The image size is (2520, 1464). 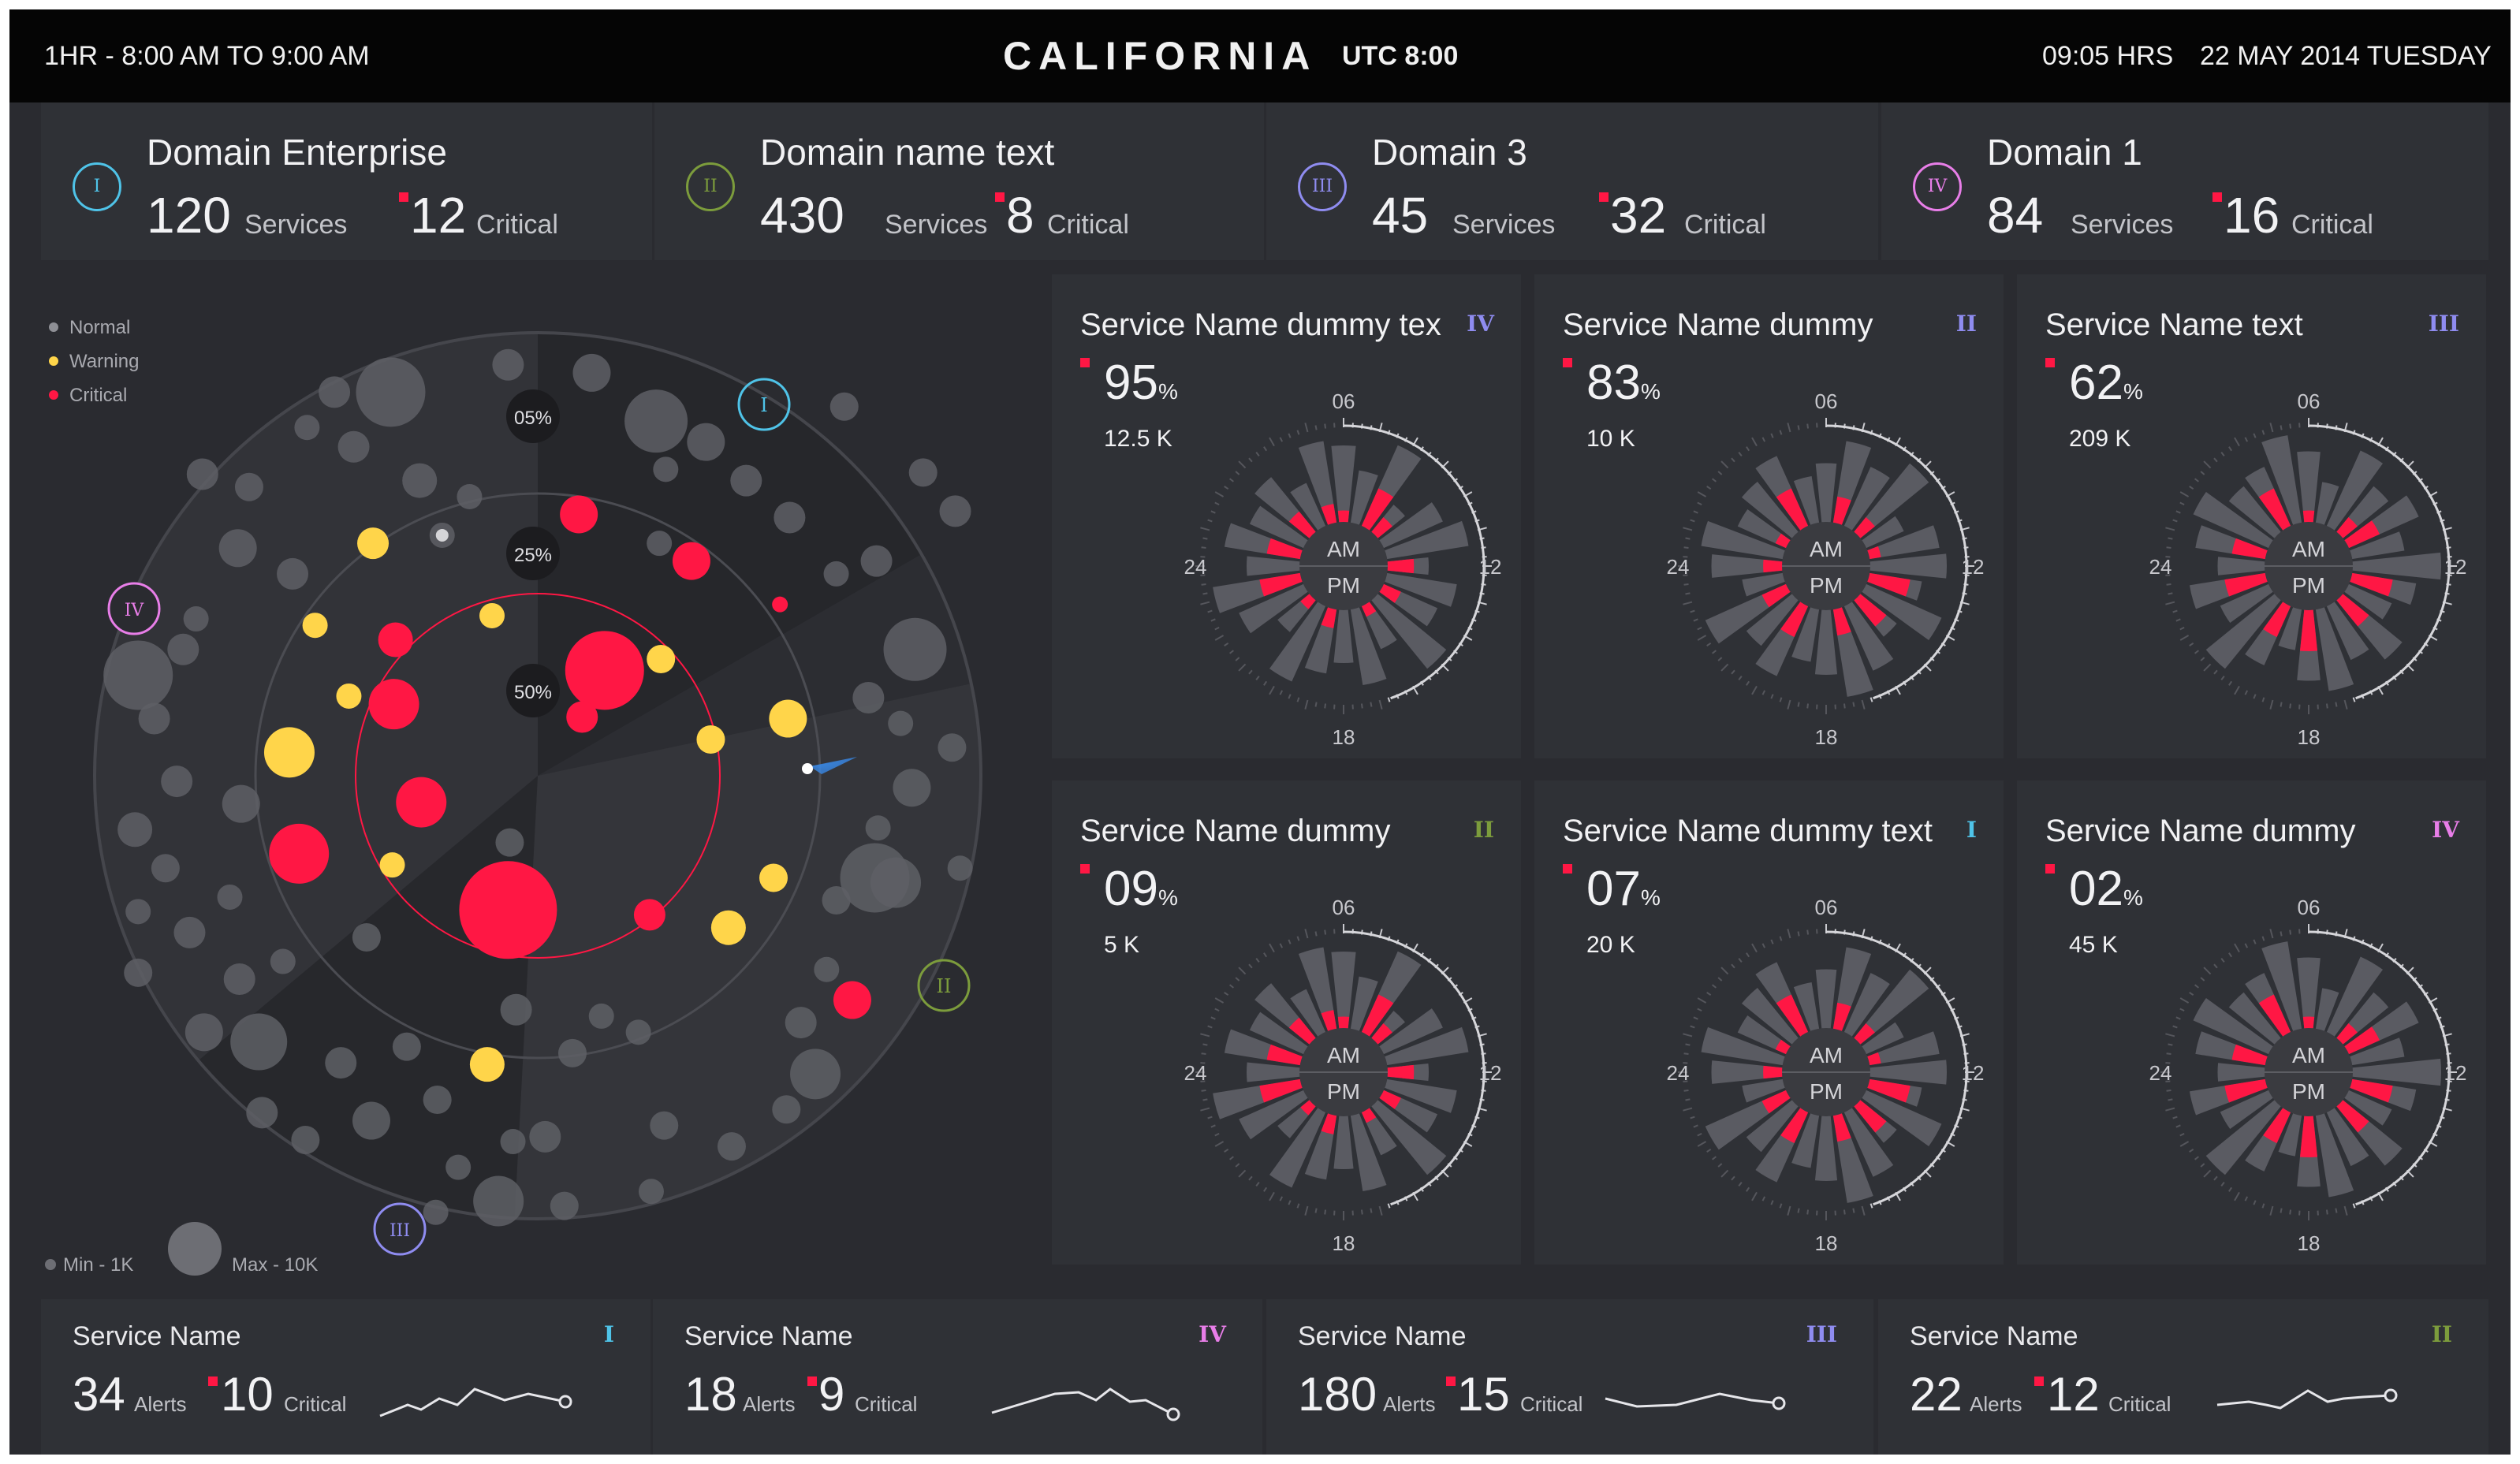 I want to click on radar-badge-i: I, so click(x=764, y=404).